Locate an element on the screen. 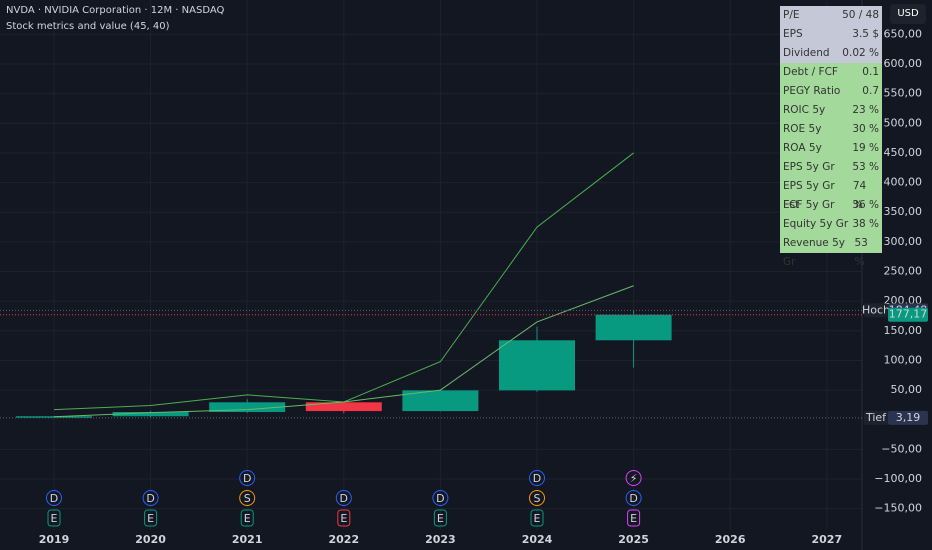 The image size is (932, 550). metric-value: 3.5 $ is located at coordinates (865, 34).